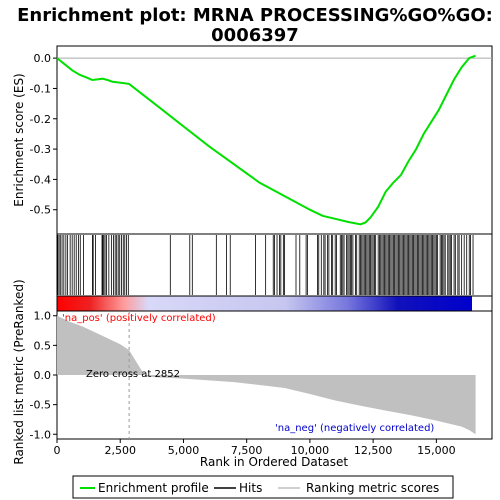  Describe the element at coordinates (264, 303) in the screenshot. I see `ranking-color-bar` at that location.